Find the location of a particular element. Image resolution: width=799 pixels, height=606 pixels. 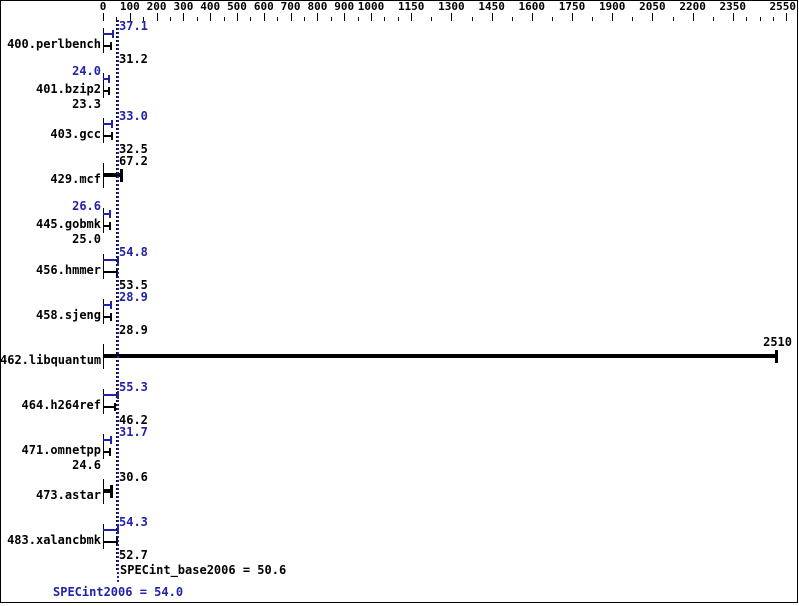

x-axis-tick-label: 1150 is located at coordinates (411, 6).